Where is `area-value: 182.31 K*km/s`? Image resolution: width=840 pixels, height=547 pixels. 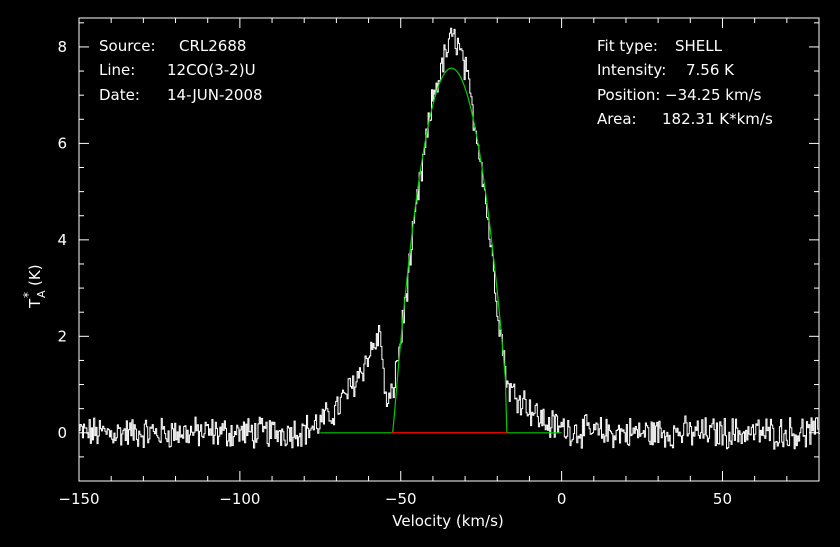 area-value: 182.31 K*km/s is located at coordinates (717, 119).